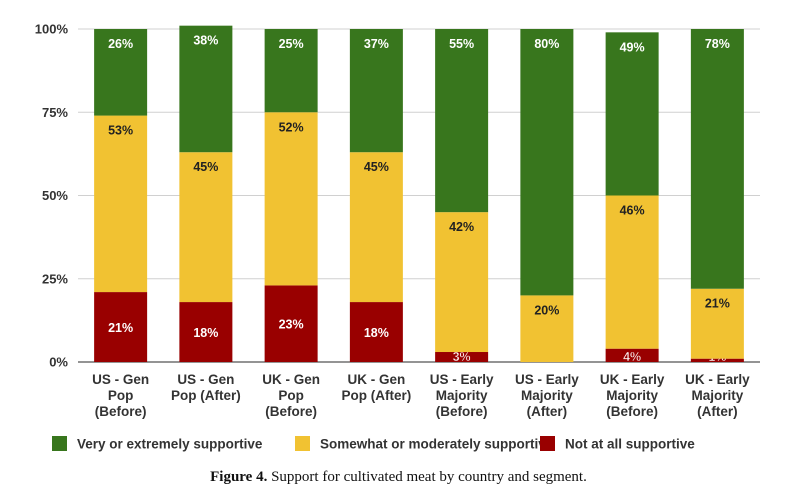  What do you see at coordinates (120, 44) in the screenshot?
I see `data-label: 26%` at bounding box center [120, 44].